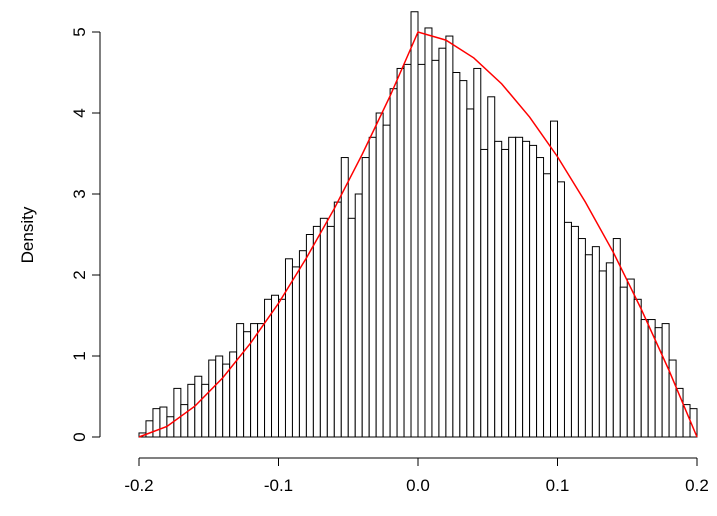  I want to click on y-axis-label: Density, so click(27, 234).